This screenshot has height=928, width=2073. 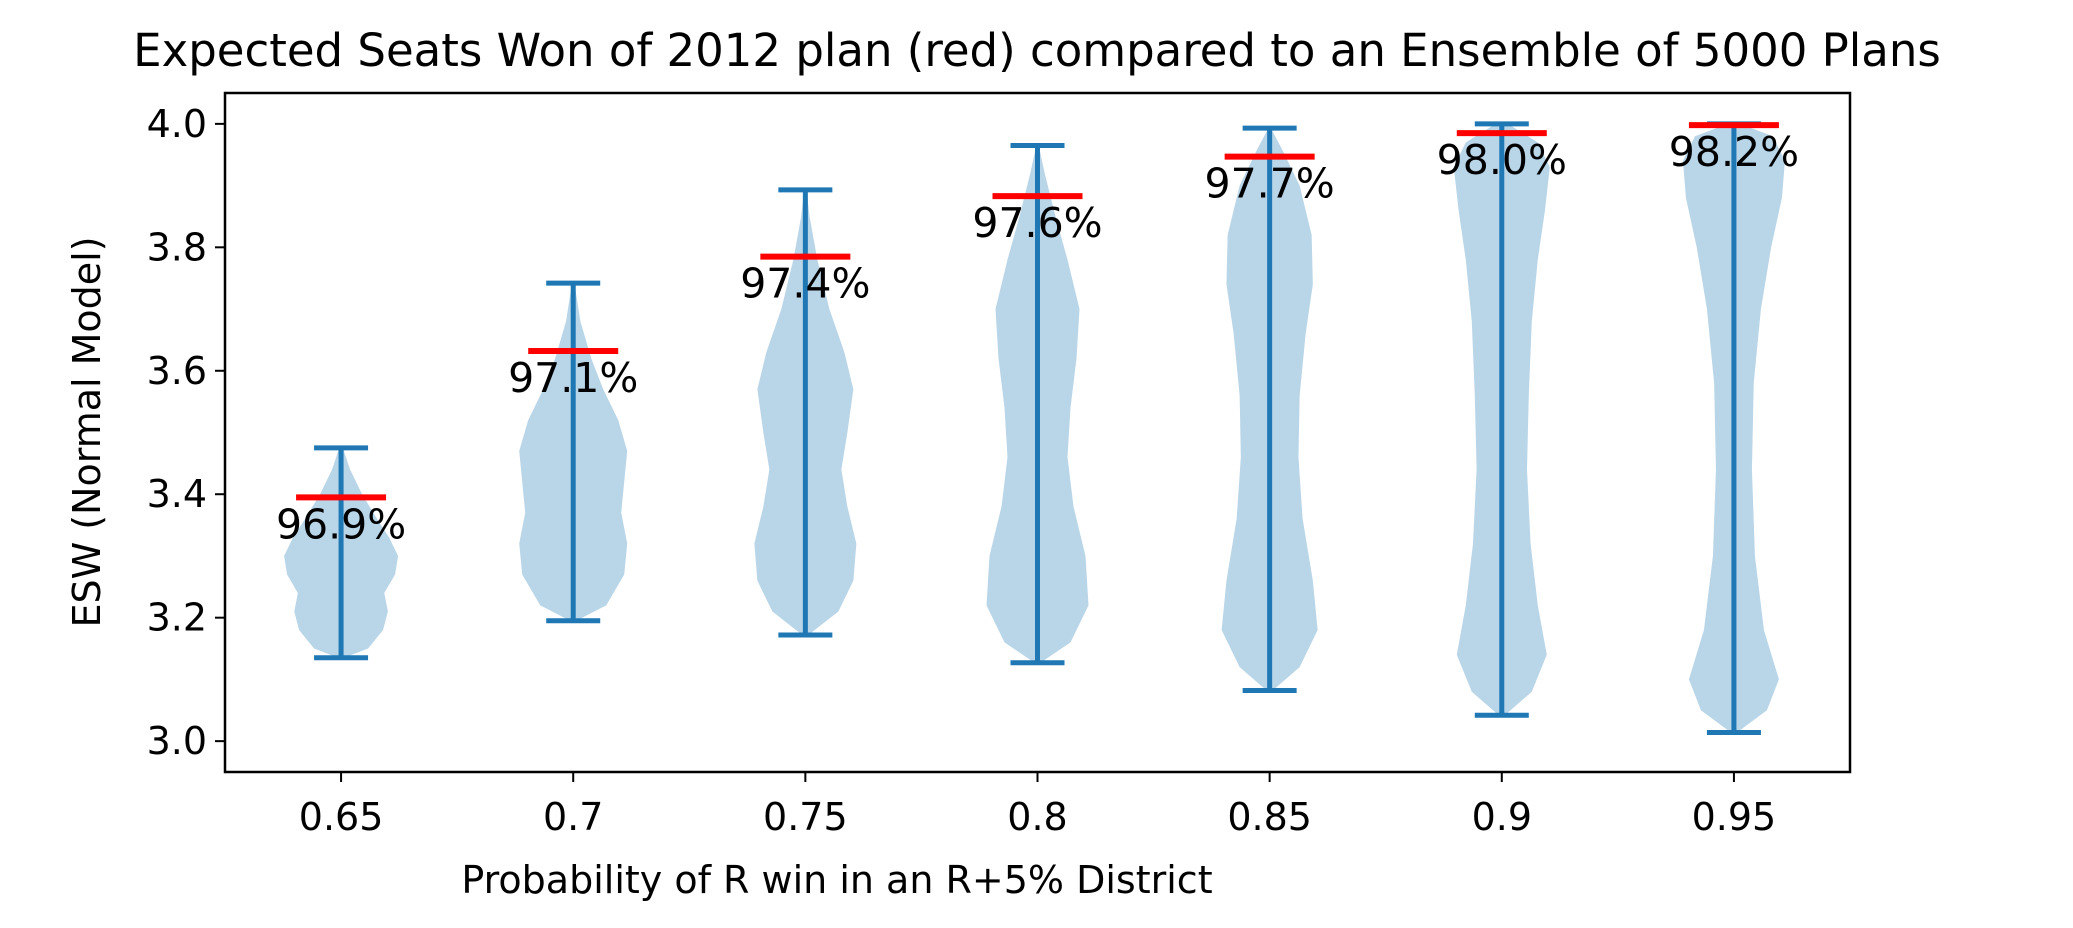 What do you see at coordinates (1037, 223) in the screenshot?
I see `percentile-label: 97.6%` at bounding box center [1037, 223].